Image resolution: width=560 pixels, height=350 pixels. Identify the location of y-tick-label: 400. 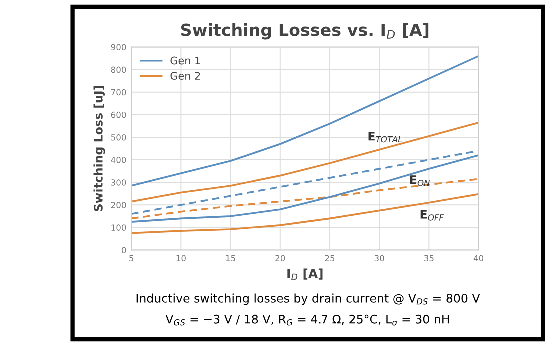
(118, 160).